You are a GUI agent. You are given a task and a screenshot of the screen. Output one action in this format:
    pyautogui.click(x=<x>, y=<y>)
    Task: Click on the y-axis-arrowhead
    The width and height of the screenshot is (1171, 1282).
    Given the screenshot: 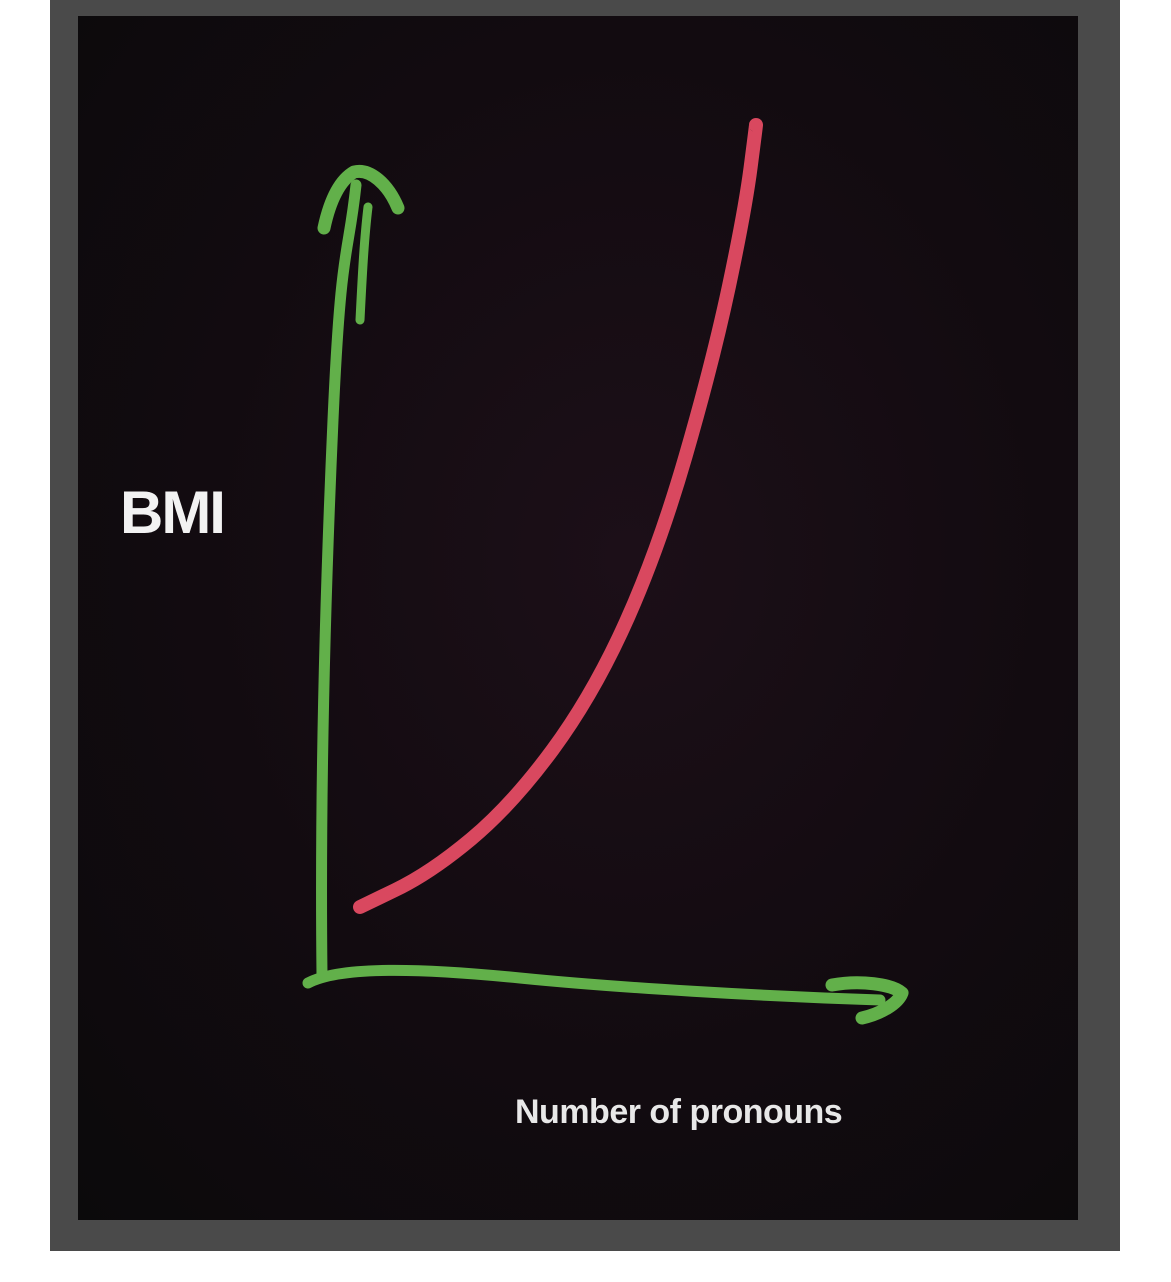 What is the action you would take?
    pyautogui.click(x=361, y=199)
    